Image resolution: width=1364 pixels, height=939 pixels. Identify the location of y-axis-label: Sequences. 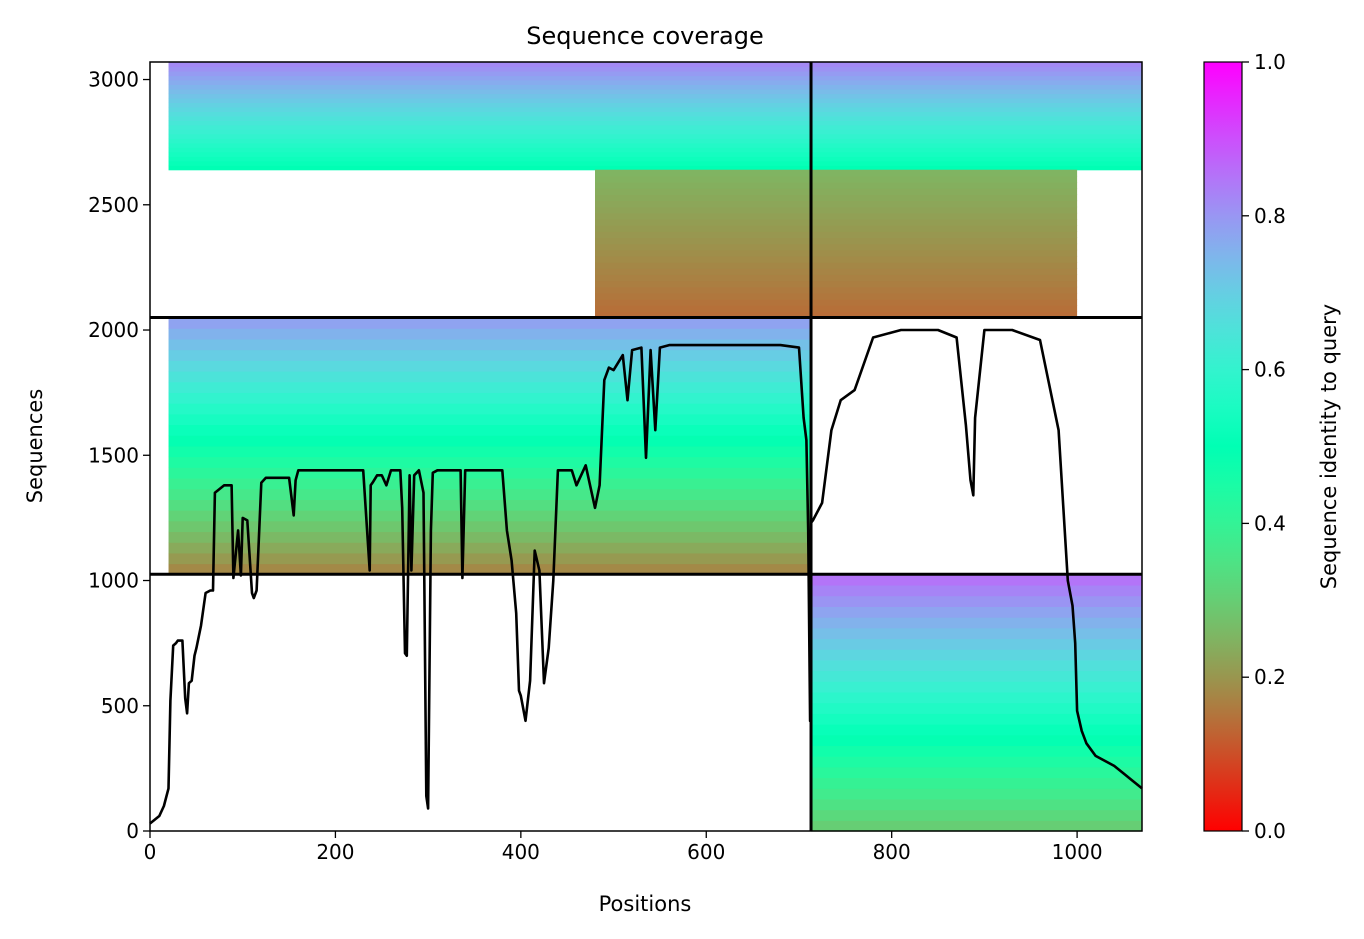
(35, 446).